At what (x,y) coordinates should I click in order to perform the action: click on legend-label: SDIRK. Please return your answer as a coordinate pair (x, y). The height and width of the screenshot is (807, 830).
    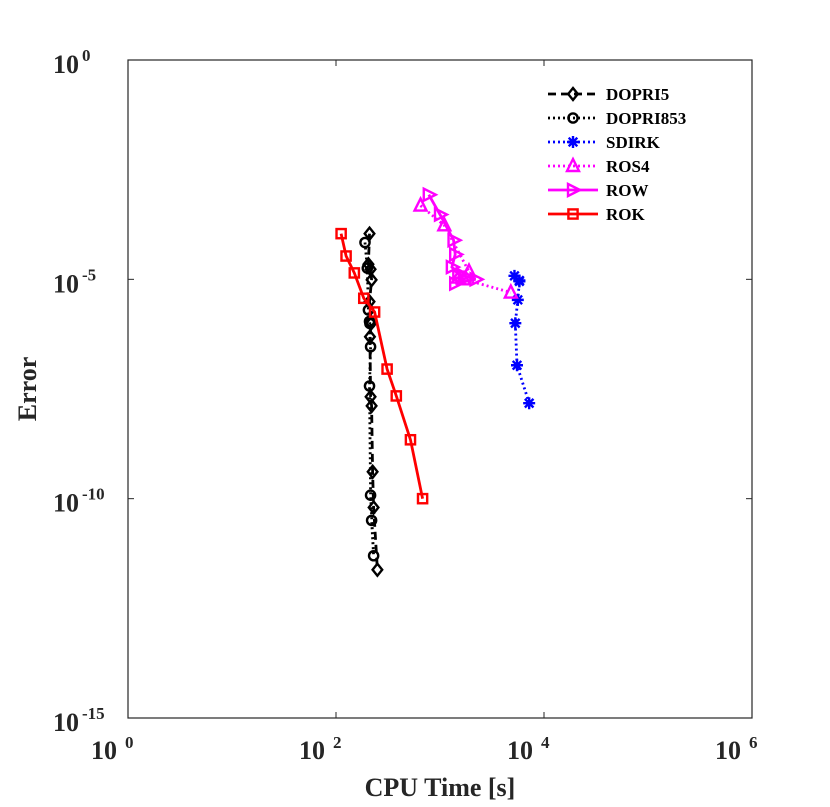
    Looking at the image, I should click on (633, 142).